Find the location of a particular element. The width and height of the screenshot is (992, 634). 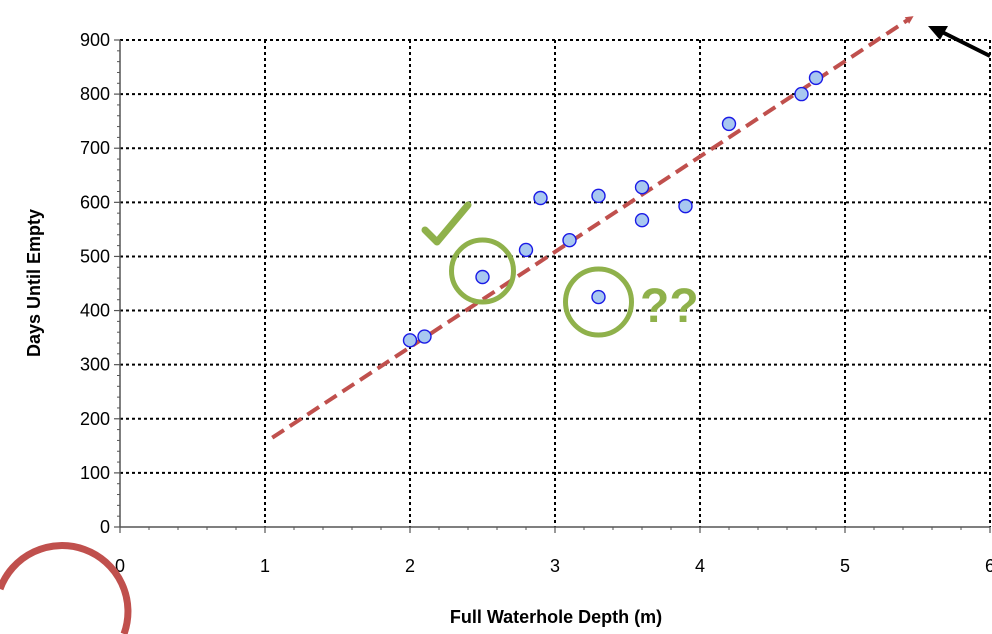

highlight-circle-question is located at coordinates (598, 302).